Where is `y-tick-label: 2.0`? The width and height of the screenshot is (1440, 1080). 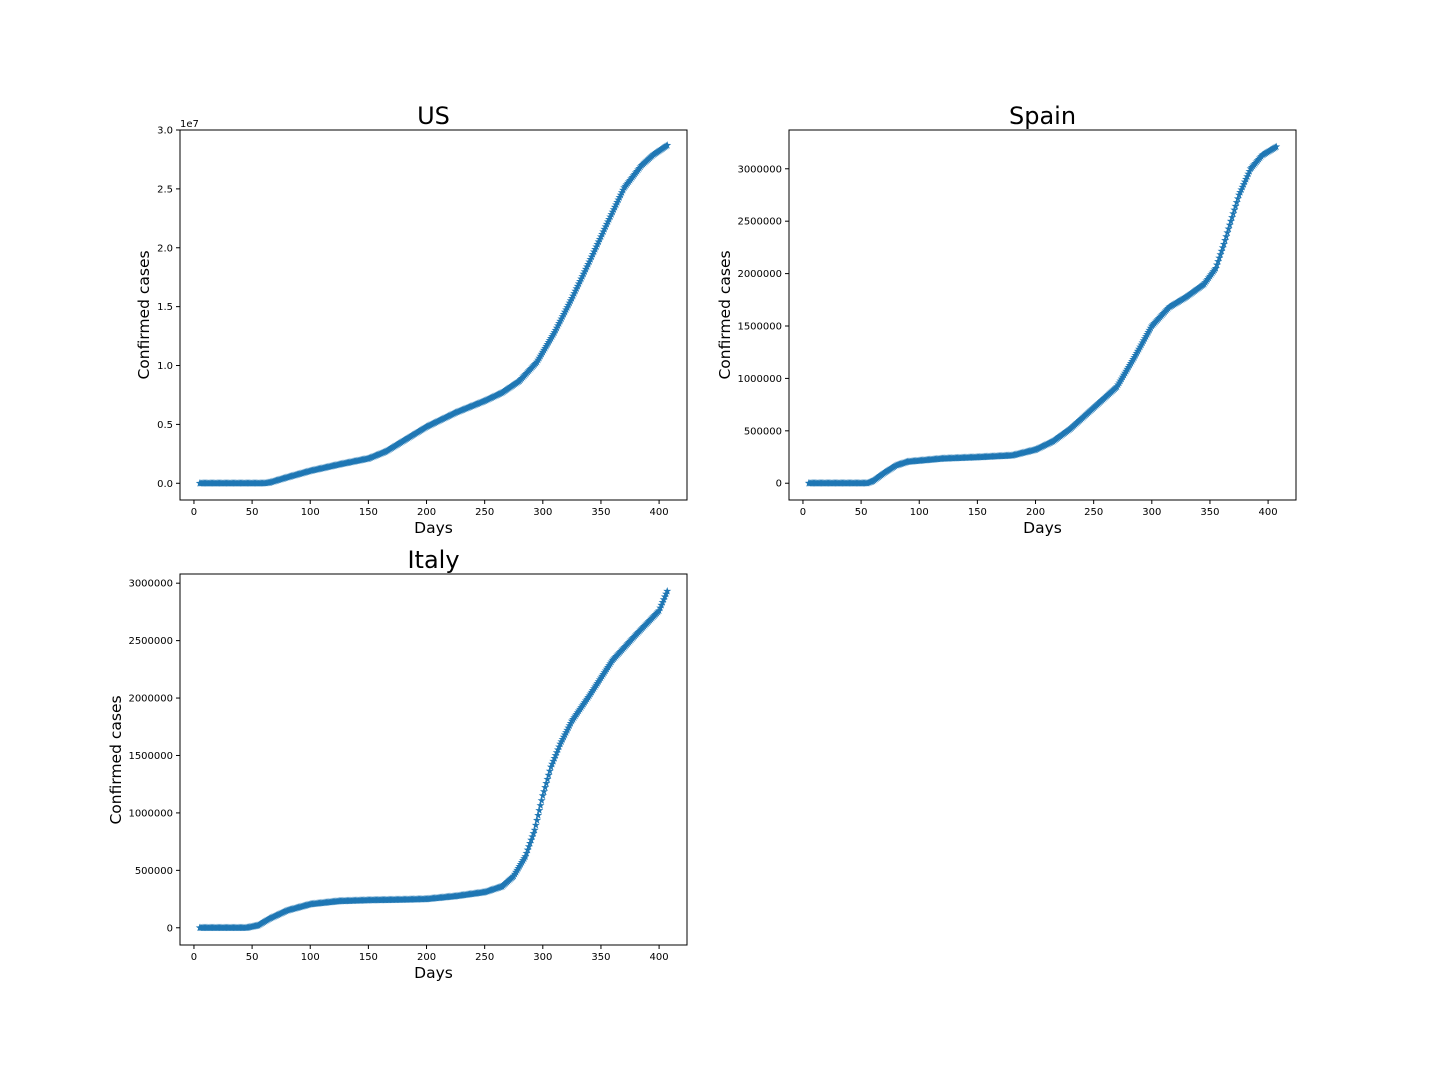 y-tick-label: 2.0 is located at coordinates (165, 248).